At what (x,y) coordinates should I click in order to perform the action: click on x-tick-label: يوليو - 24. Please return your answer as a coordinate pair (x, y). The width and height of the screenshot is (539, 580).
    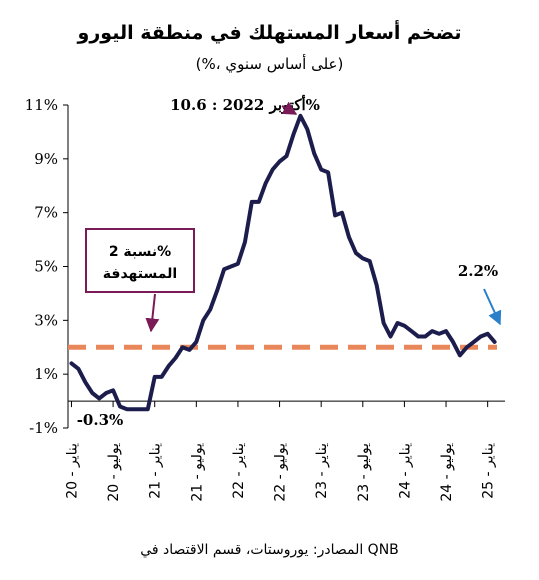
    Looking at the image, I should click on (447, 472).